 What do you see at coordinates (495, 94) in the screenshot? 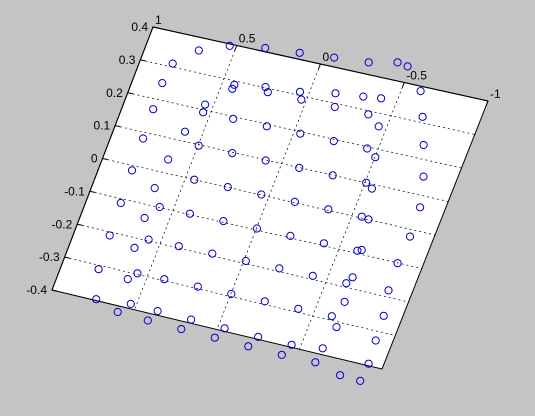
I see `x-tick-label: -1` at bounding box center [495, 94].